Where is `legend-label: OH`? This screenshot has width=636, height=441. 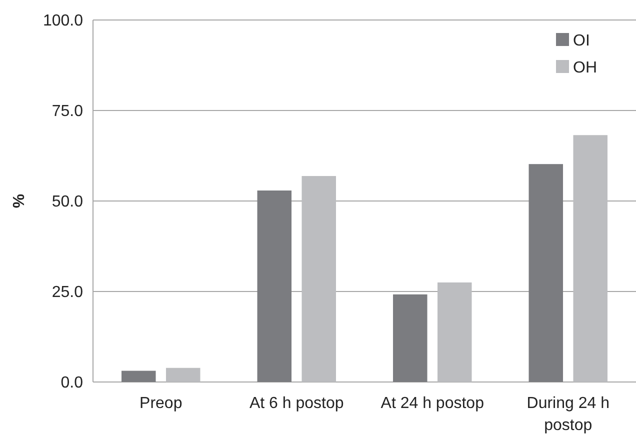 legend-label: OH is located at coordinates (585, 68).